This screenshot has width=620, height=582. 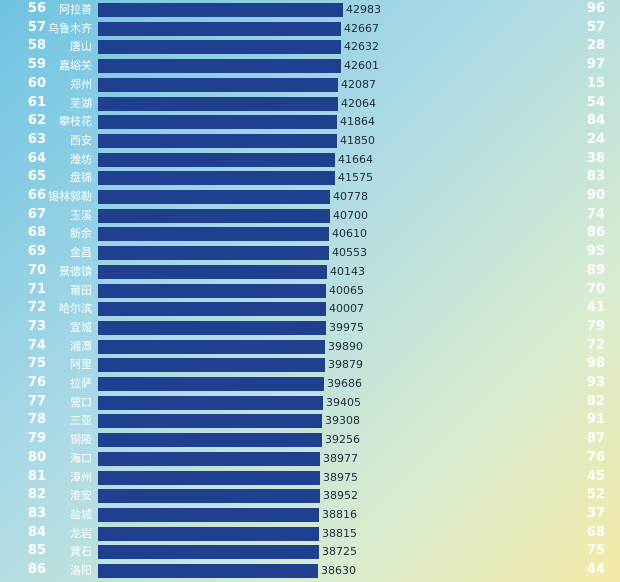 What do you see at coordinates (595, 476) in the screenshot?
I see `right-rank-label: 45` at bounding box center [595, 476].